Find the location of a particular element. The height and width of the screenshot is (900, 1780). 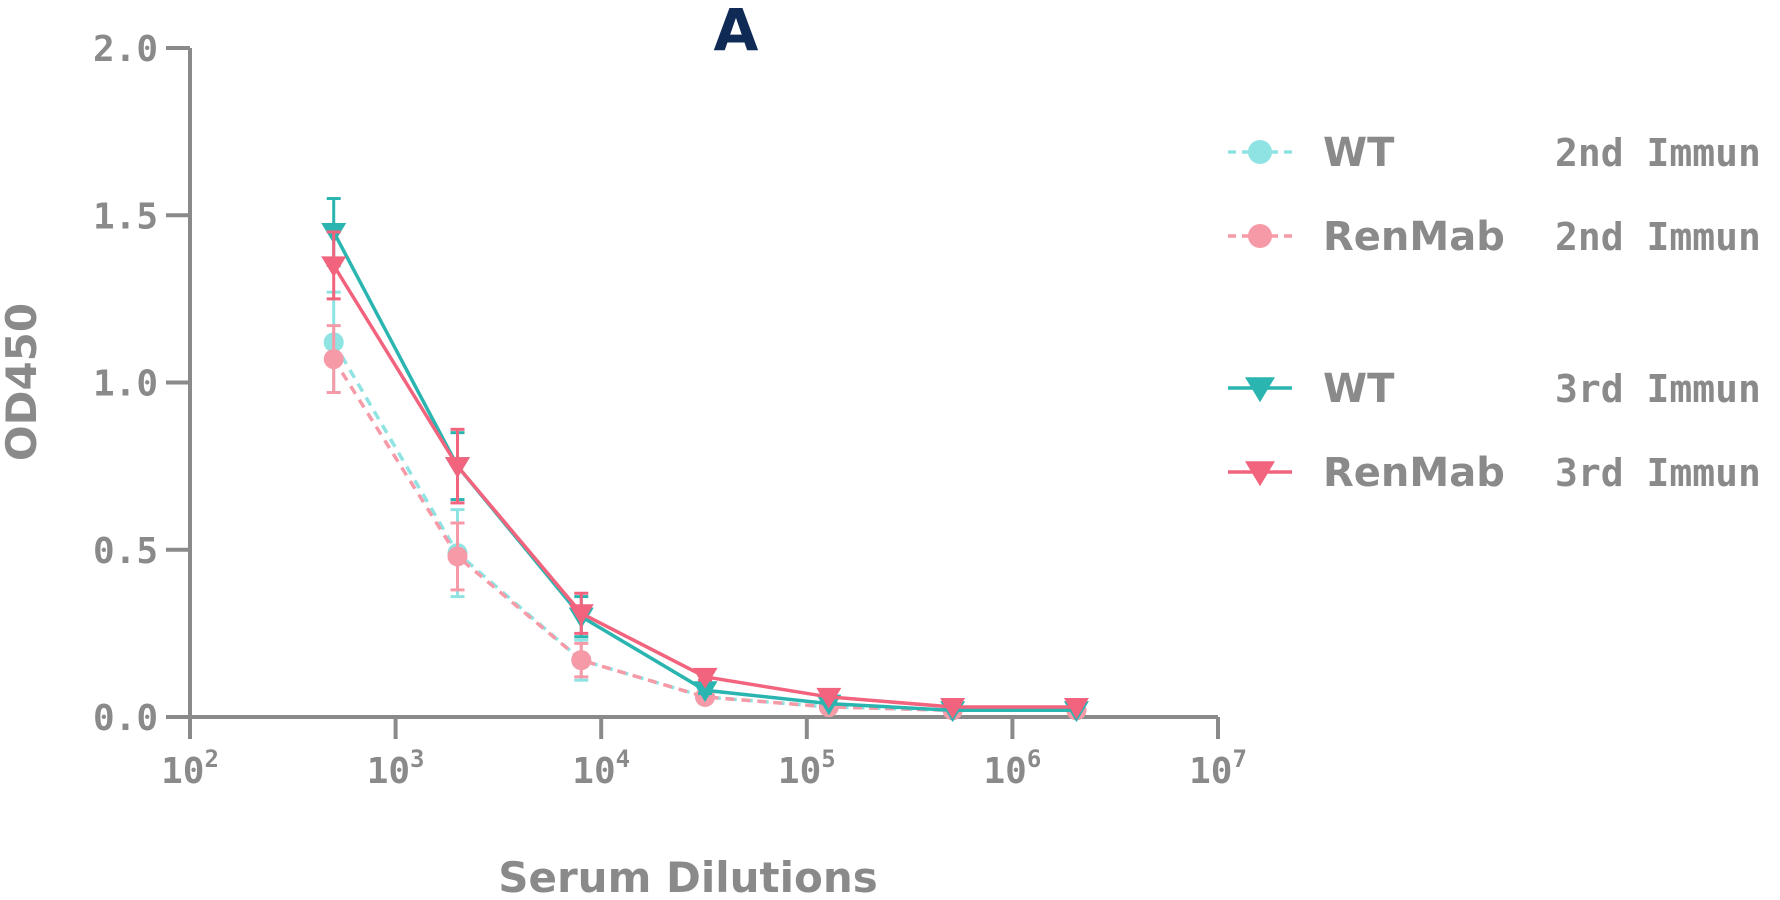

y-tick-label: 0.5 is located at coordinates (125, 551).